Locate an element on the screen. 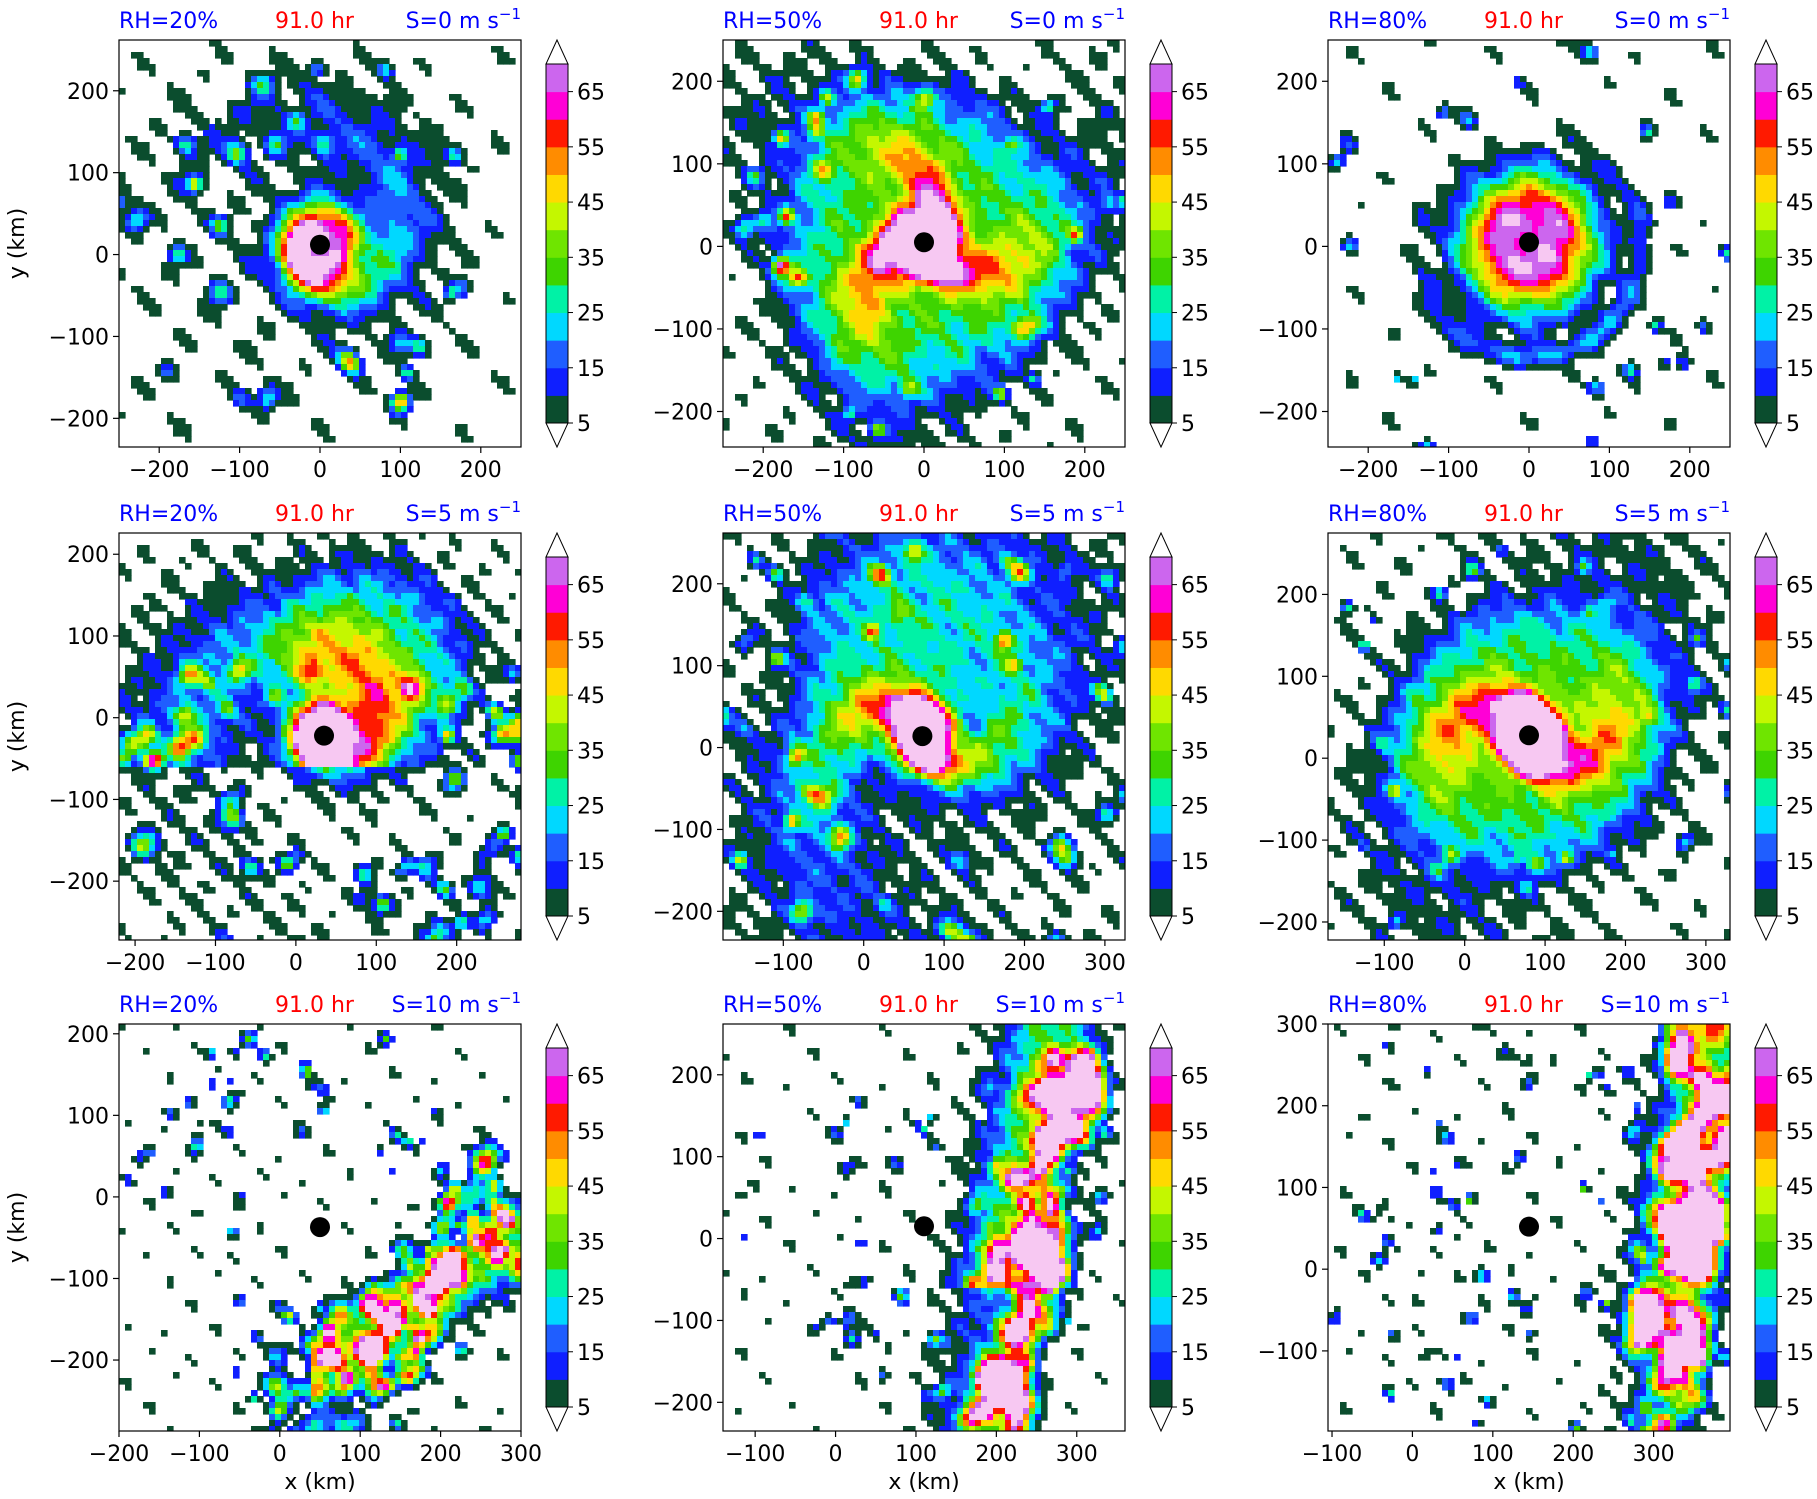 Image resolution: width=1817 pixels, height=1499 pixels. y-axis-label: y (km) is located at coordinates (17, 1227).